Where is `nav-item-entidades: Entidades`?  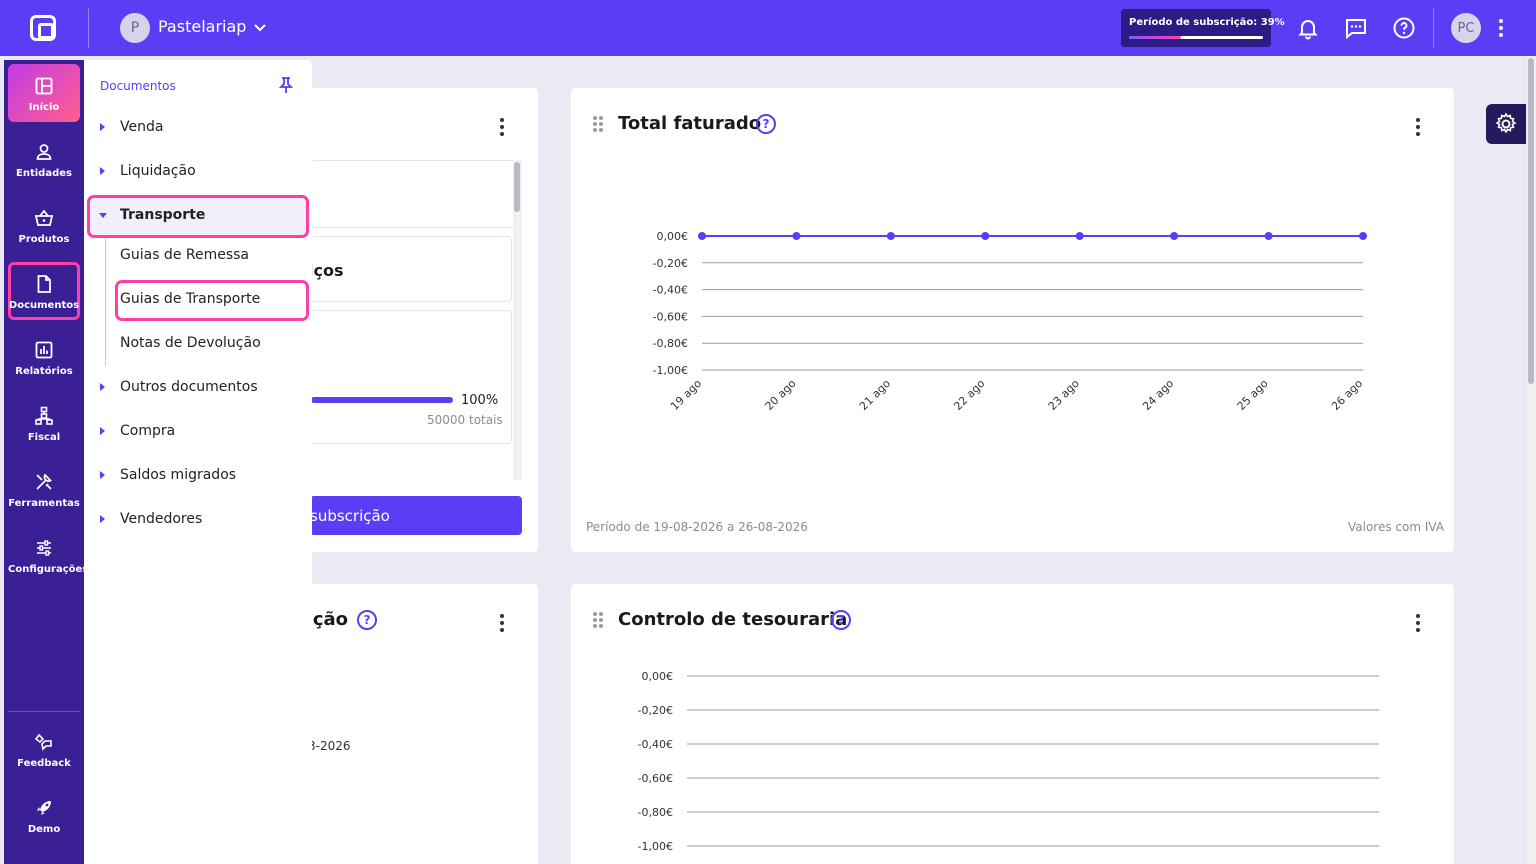 nav-item-entidades: Entidades is located at coordinates (44, 159).